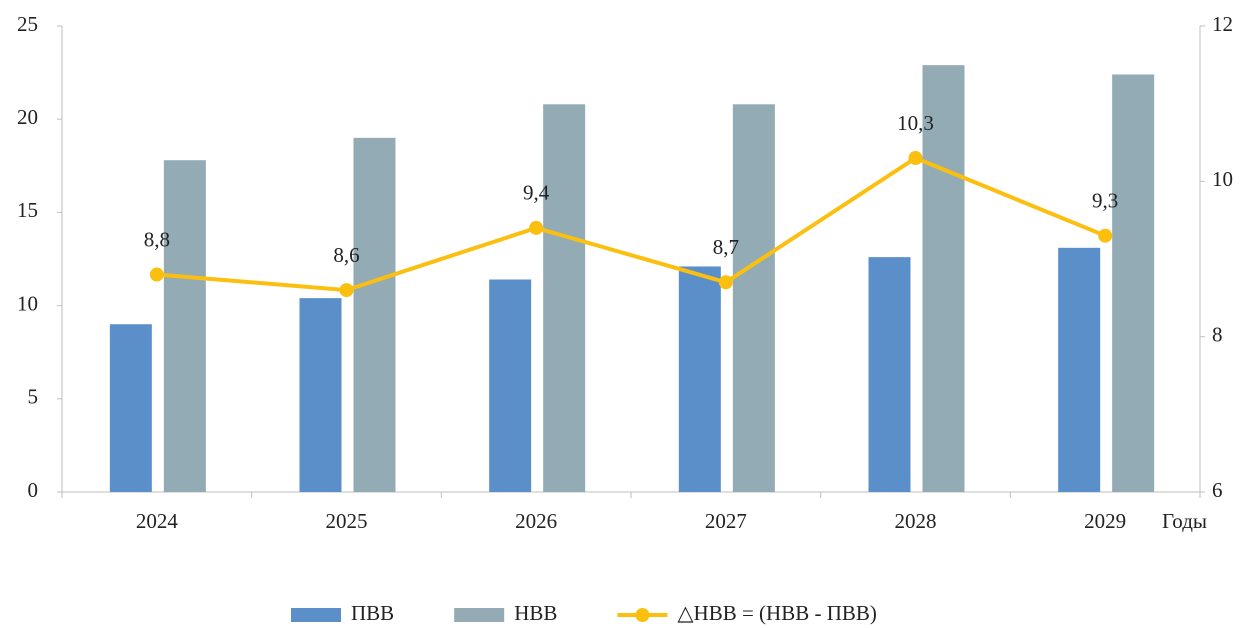 The image size is (1253, 628). I want to click on y2-tick-label: 6, so click(1217, 490).